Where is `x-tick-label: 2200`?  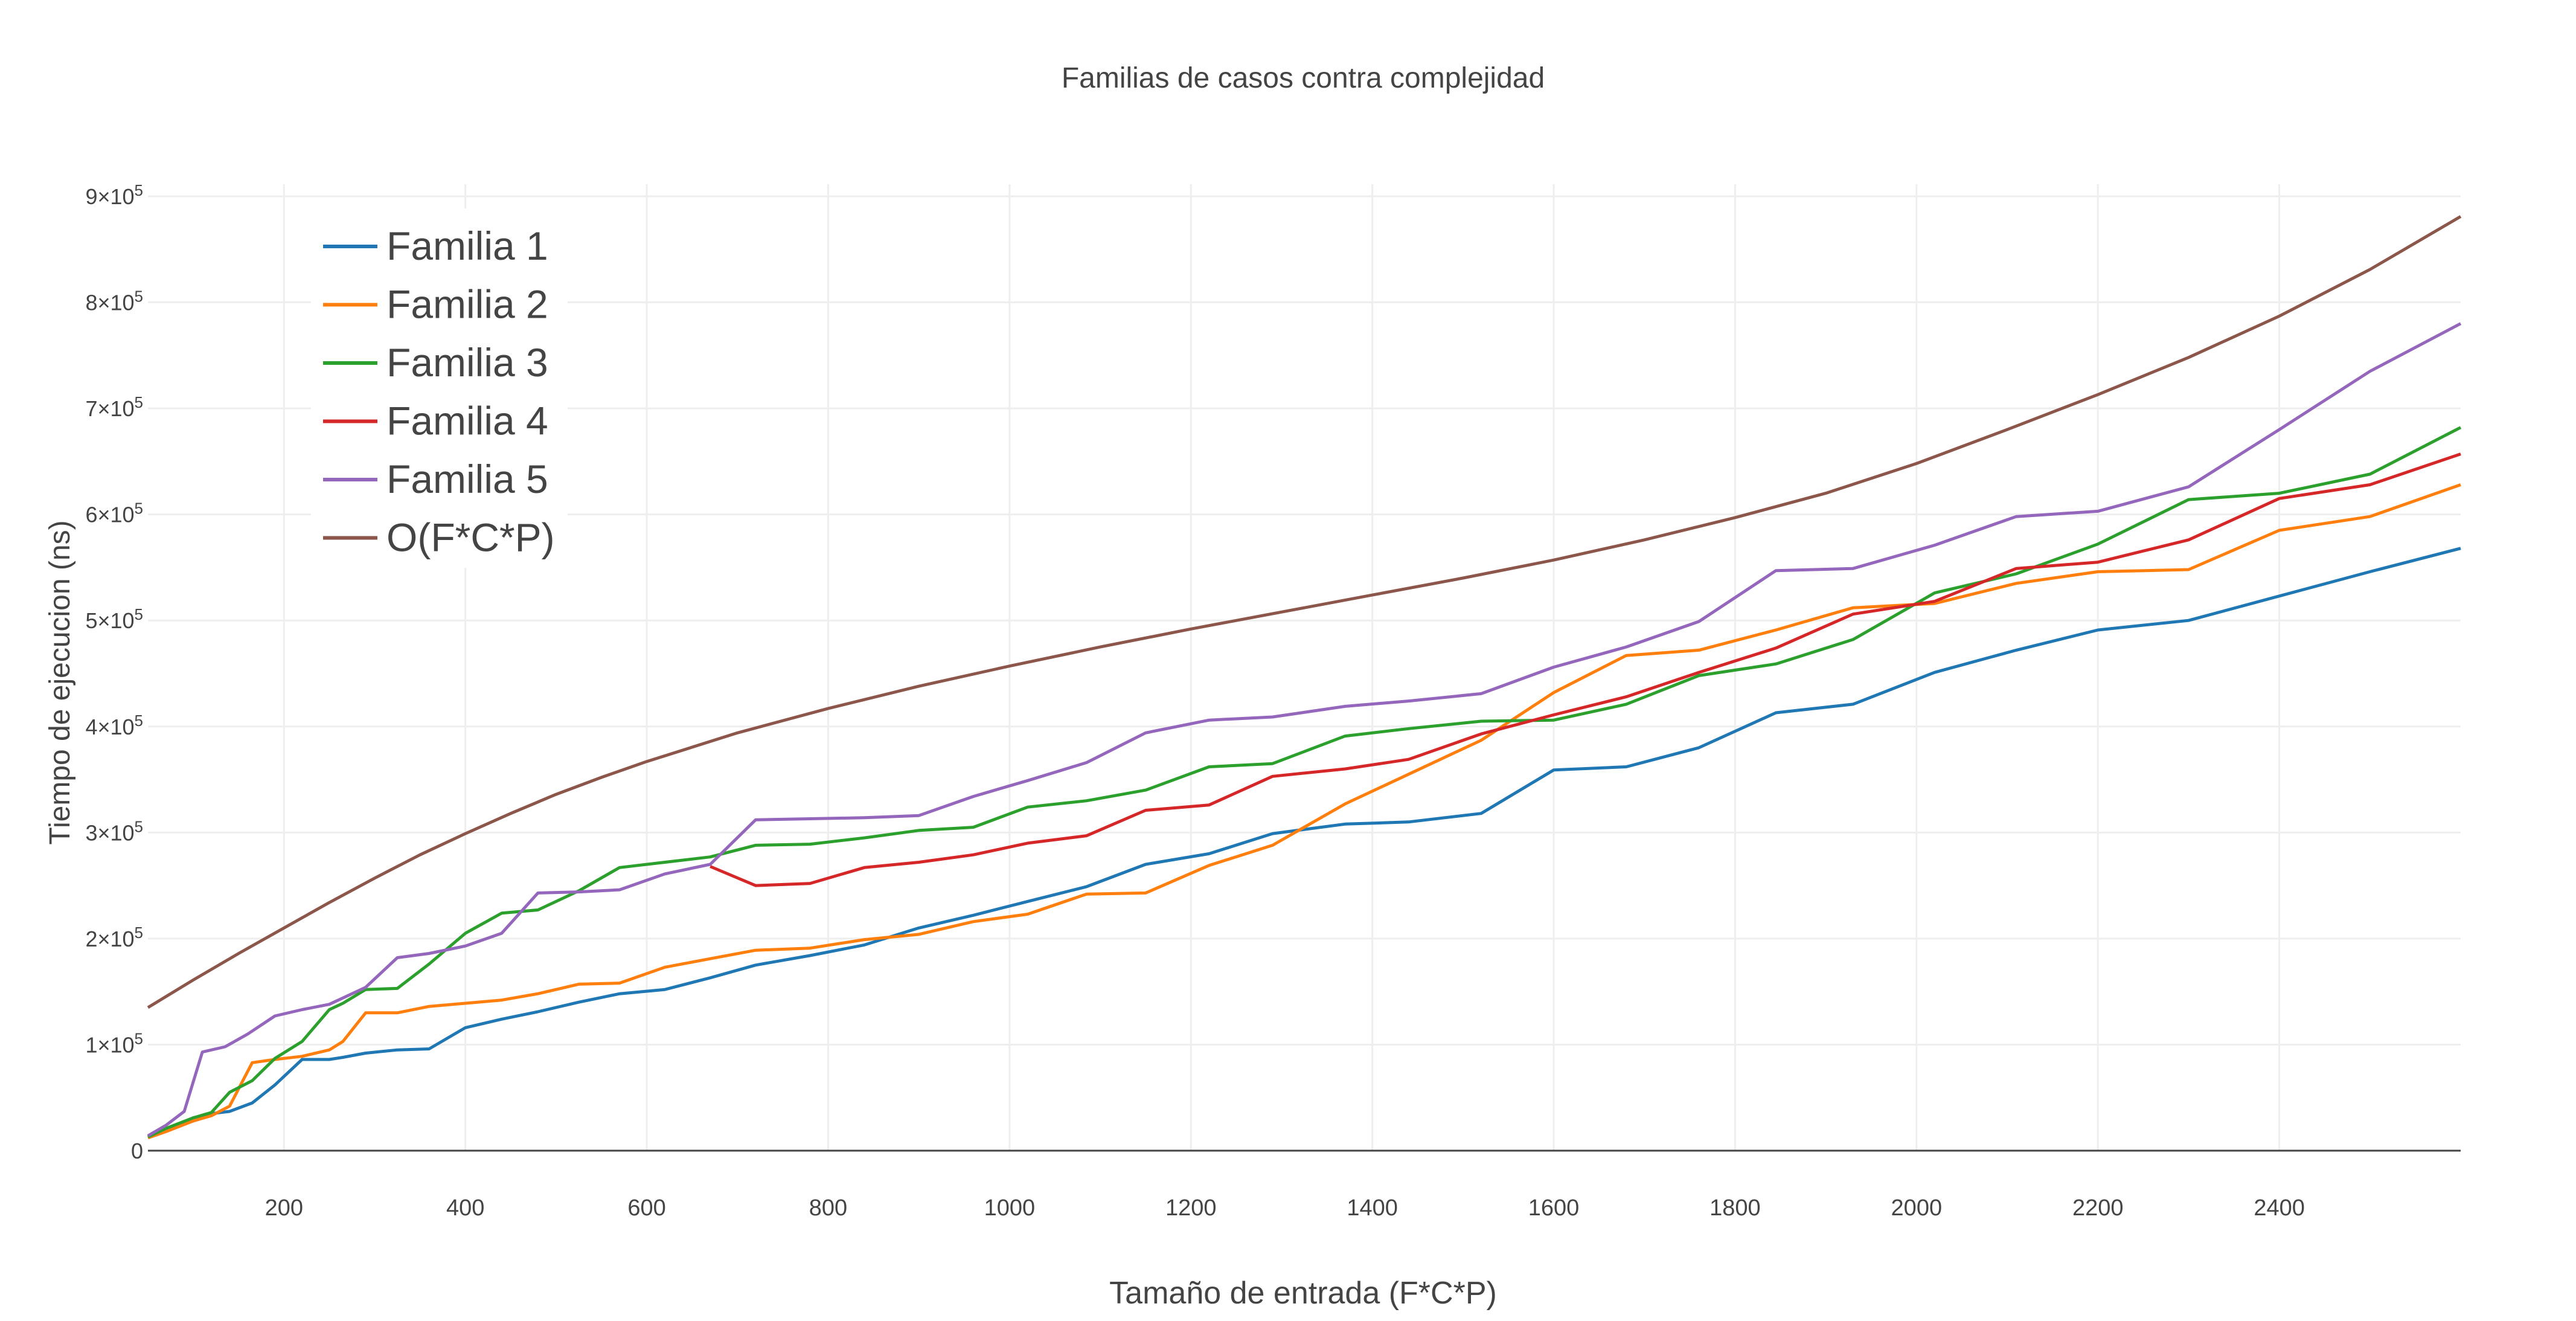 x-tick-label: 2200 is located at coordinates (2098, 1208).